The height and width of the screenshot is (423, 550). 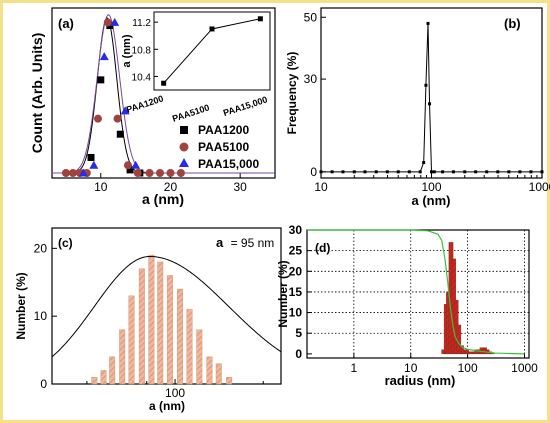 What do you see at coordinates (41, 248) in the screenshot?
I see `panel-c-y-tick-label: 20` at bounding box center [41, 248].